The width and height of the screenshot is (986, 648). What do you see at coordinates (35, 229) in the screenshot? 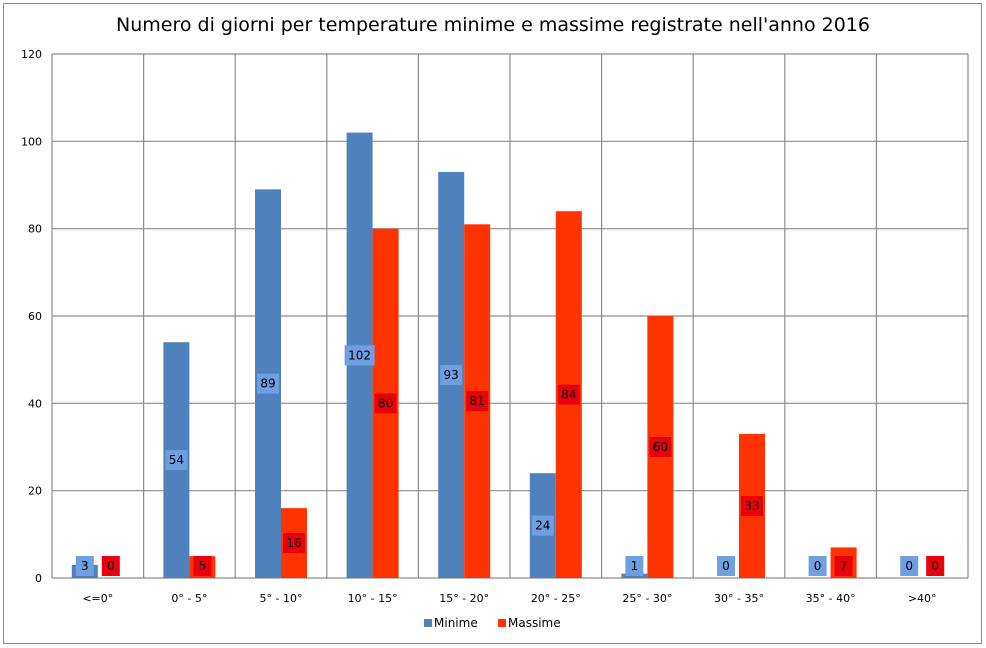
I see `y-tick-label: 80` at bounding box center [35, 229].